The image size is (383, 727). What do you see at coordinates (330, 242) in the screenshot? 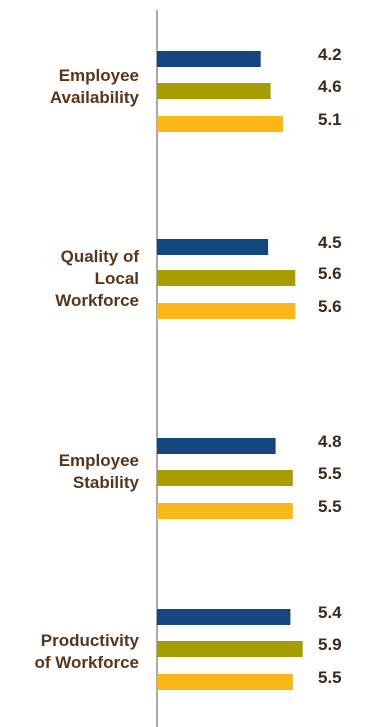
I see `value-label: 4.5` at bounding box center [330, 242].